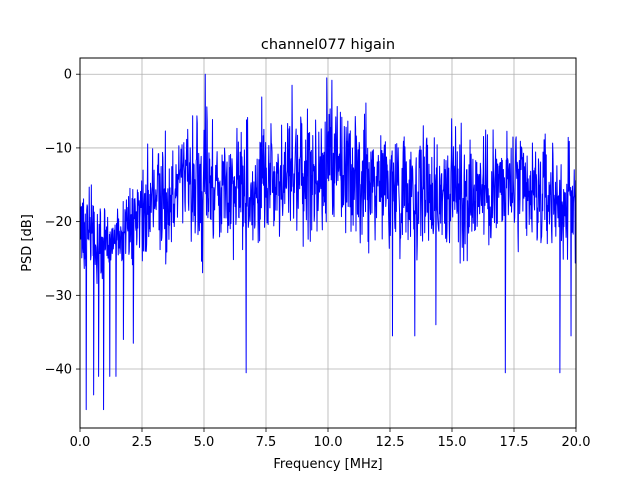 The height and width of the screenshot is (480, 640). I want to click on y-tick-label: −20, so click(58, 222).